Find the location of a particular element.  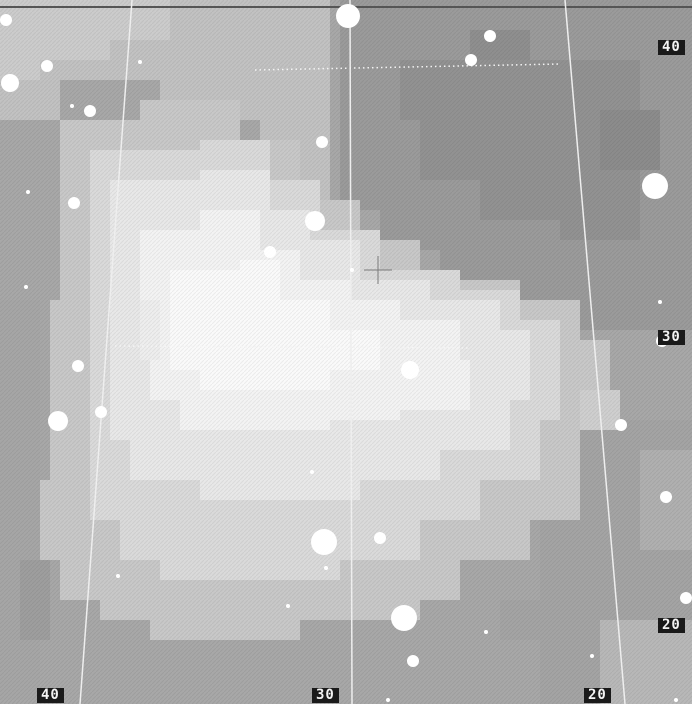

x-axis-label-30: 30 is located at coordinates (325, 695).